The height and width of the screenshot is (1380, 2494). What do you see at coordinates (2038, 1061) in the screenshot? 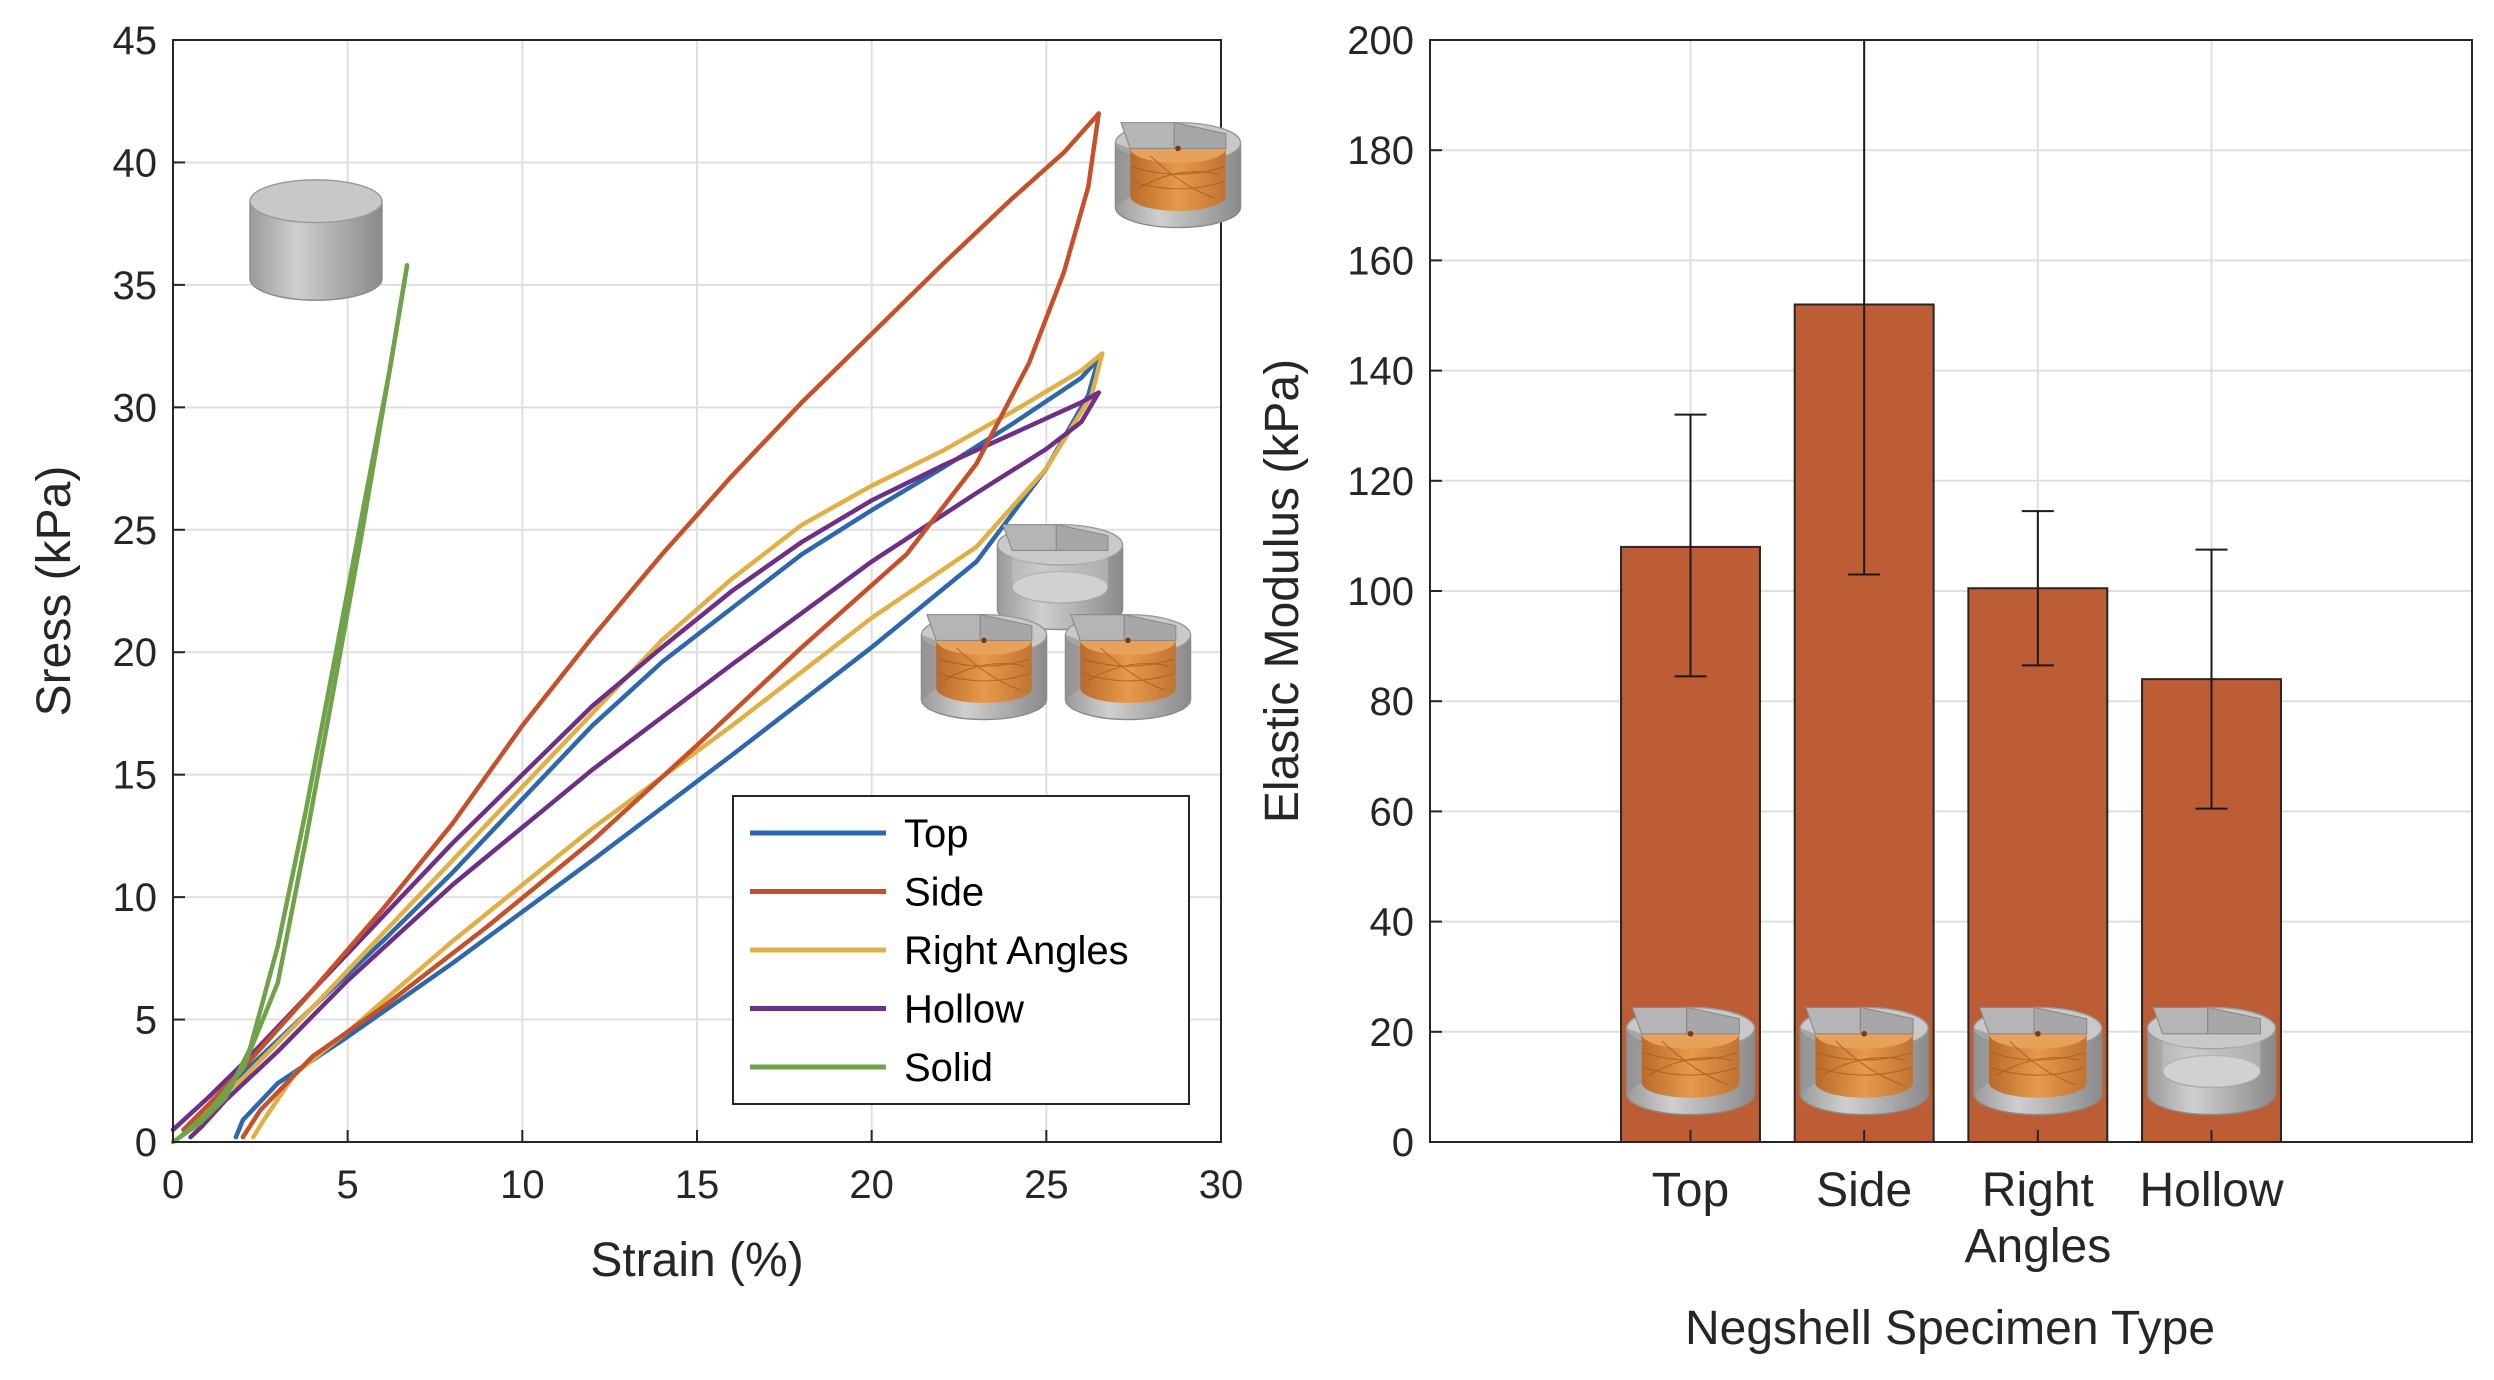
I see `right-angles-specimen-icon` at bounding box center [2038, 1061].